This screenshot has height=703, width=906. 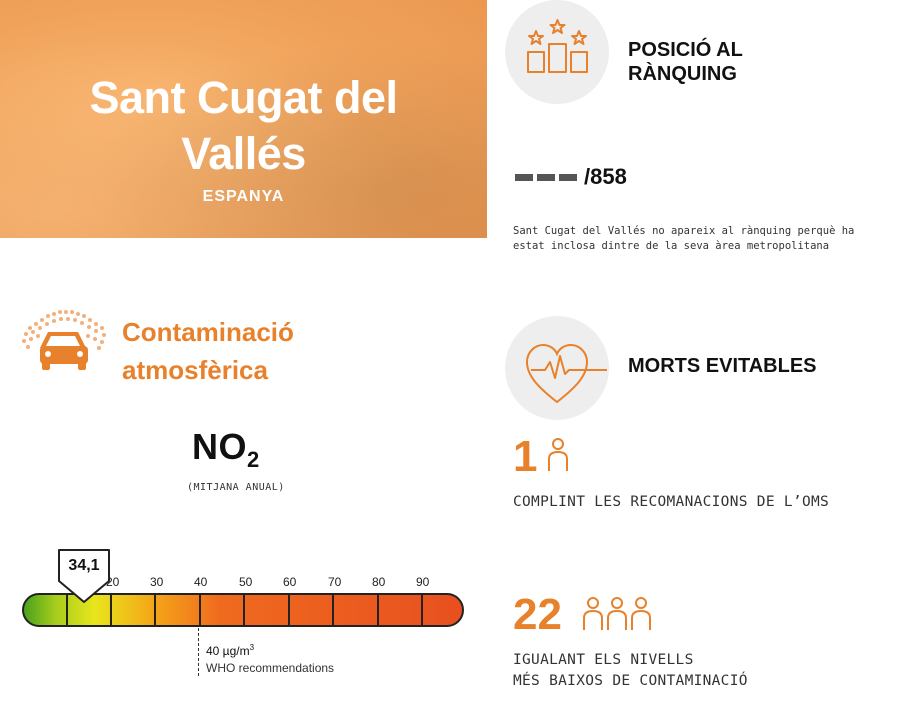 What do you see at coordinates (630, 681) in the screenshot?
I see `deaths-lowest-caption-line2: MÉS BAIXOS DE CONTAMINACIÓ` at bounding box center [630, 681].